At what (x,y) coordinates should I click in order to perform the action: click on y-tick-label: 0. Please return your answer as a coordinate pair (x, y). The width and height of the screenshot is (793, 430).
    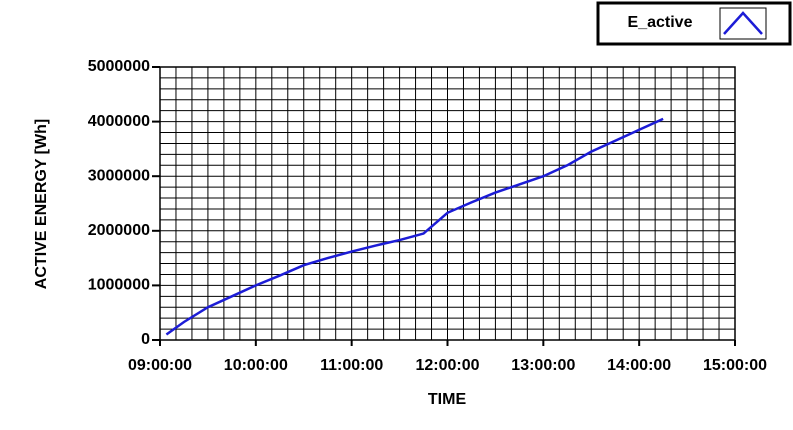
    Looking at the image, I should click on (145, 339).